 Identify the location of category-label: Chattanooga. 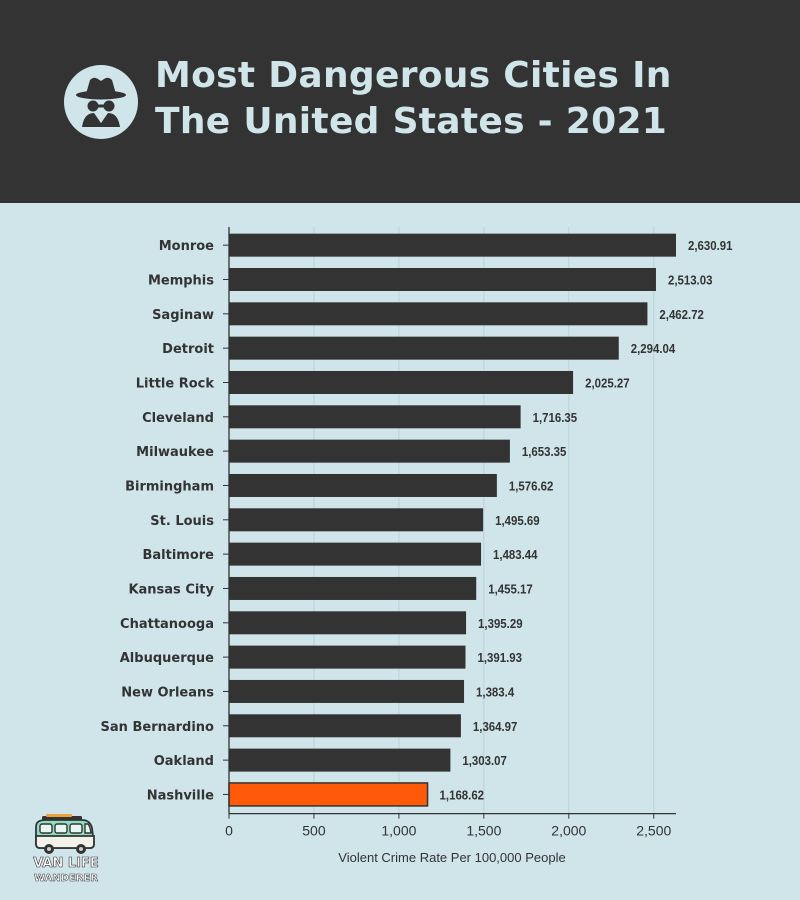
(167, 624).